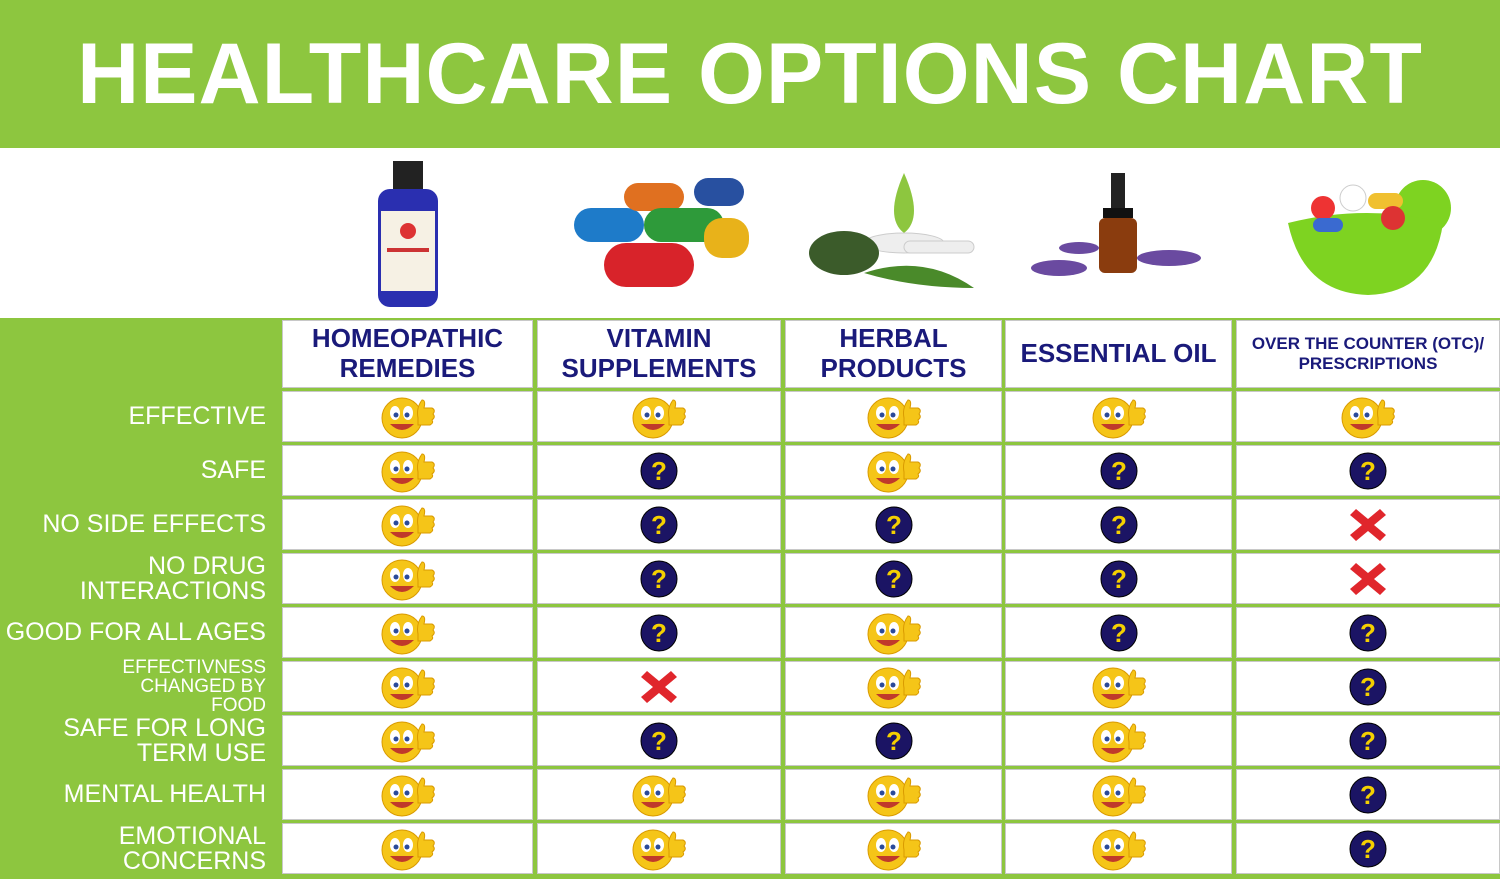 The width and height of the screenshot is (1500, 879). I want to click on row-label: MENTAL HEALTH, so click(140, 794).